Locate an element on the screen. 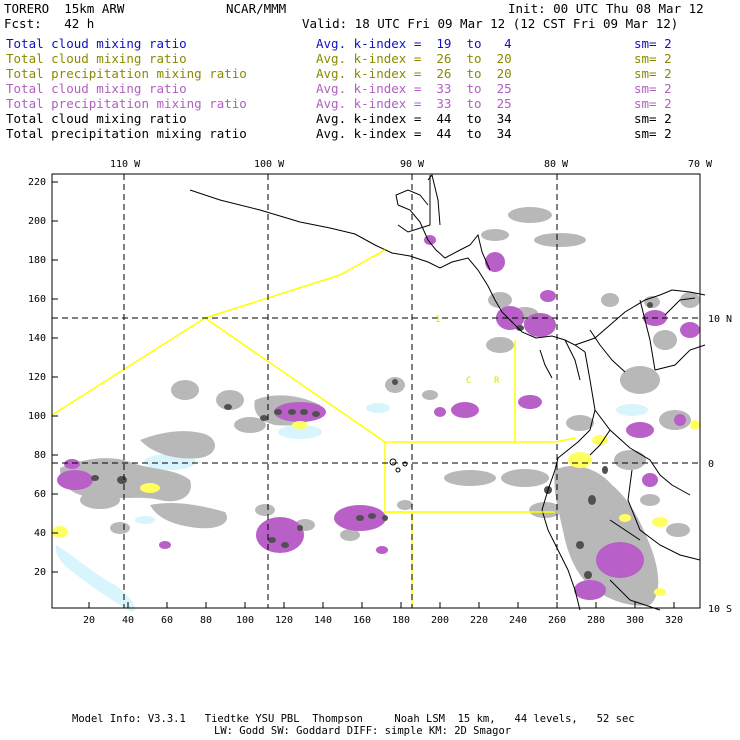 Image resolution: width=740 pixels, height=740 pixels. x-tick-label: 40 is located at coordinates (128, 620).